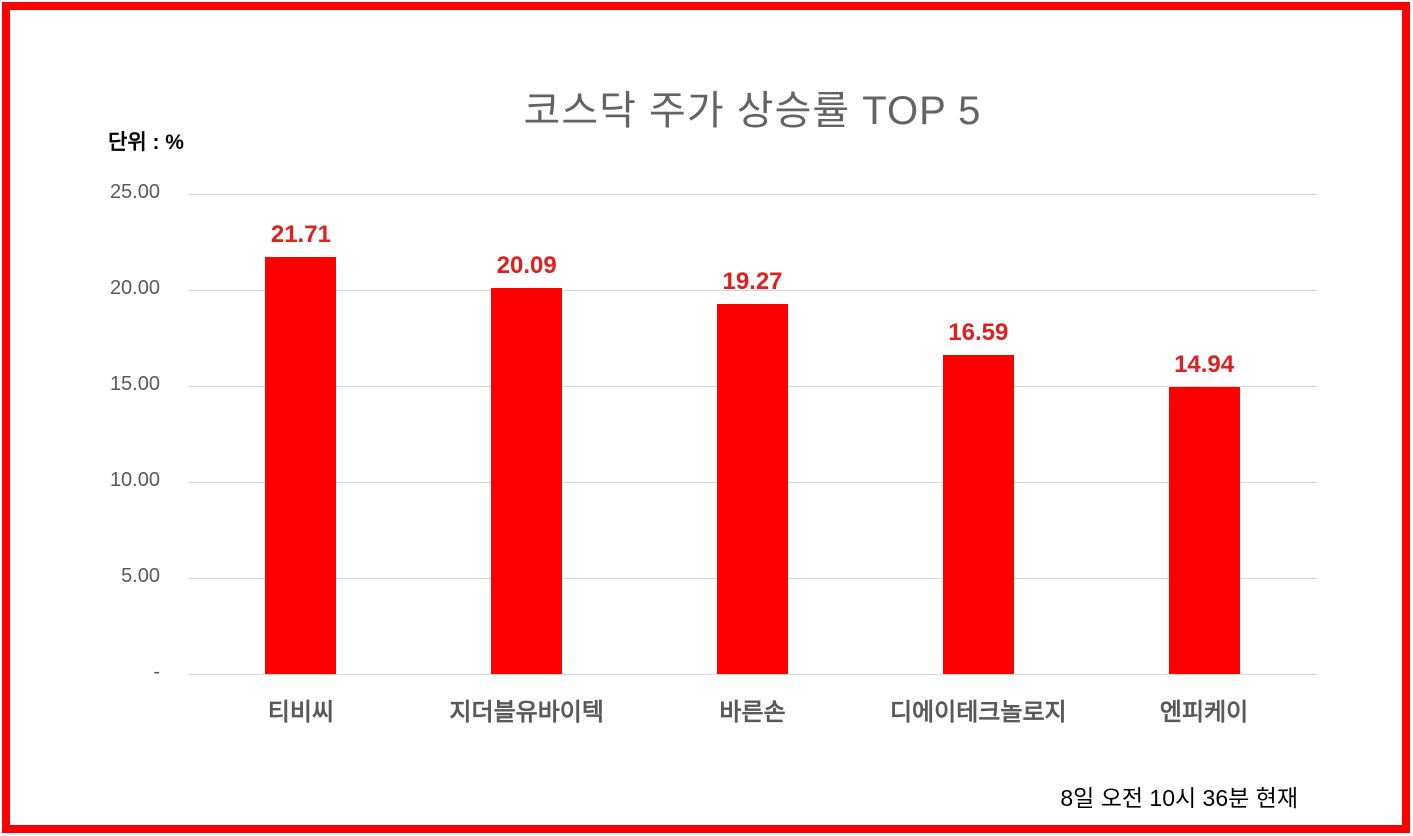 The height and width of the screenshot is (836, 1413). I want to click on category-label: 디에이테크놀로지, so click(978, 712).